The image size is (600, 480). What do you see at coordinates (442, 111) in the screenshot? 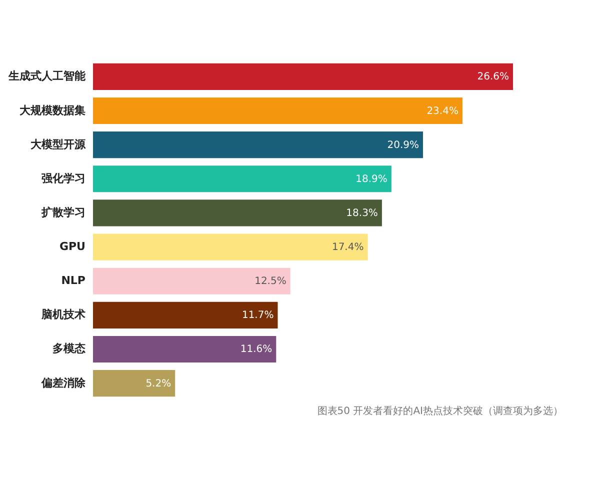
I see `data-label: 23.4%` at bounding box center [442, 111].